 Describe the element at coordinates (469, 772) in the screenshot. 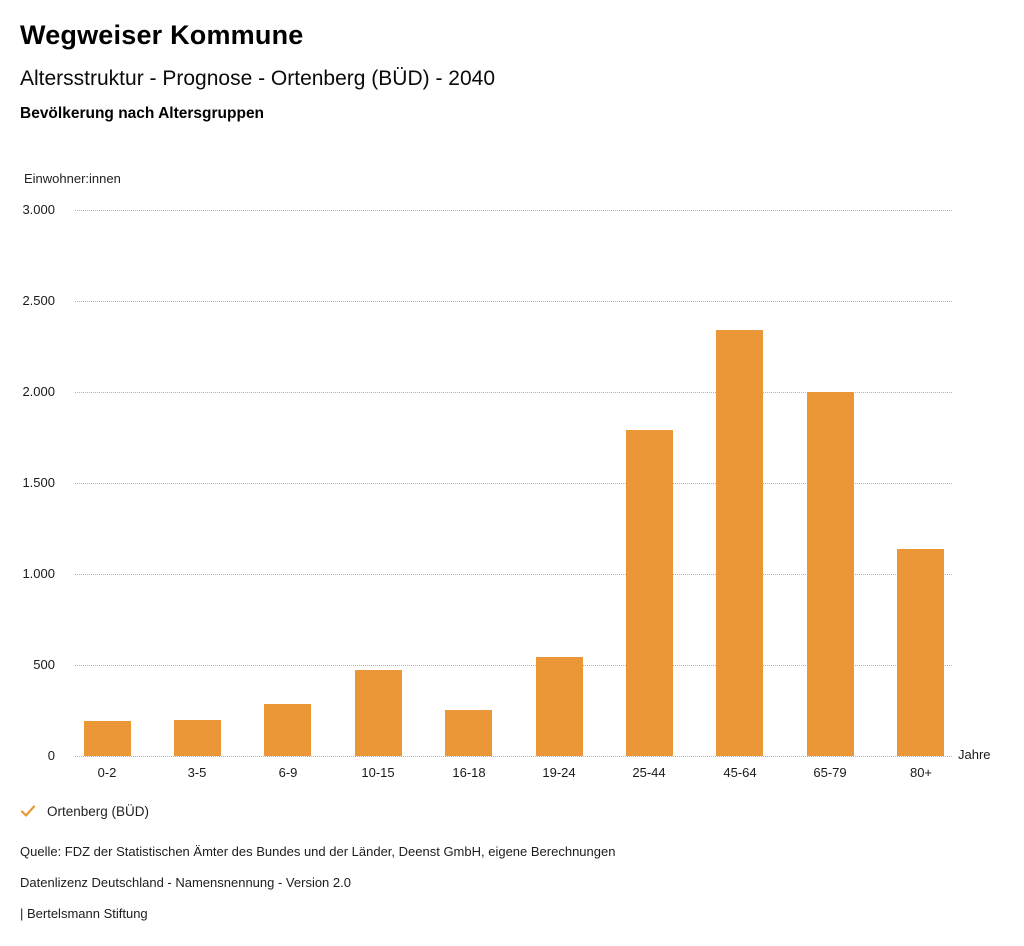

I see `x-tick-label: 16-18` at that location.